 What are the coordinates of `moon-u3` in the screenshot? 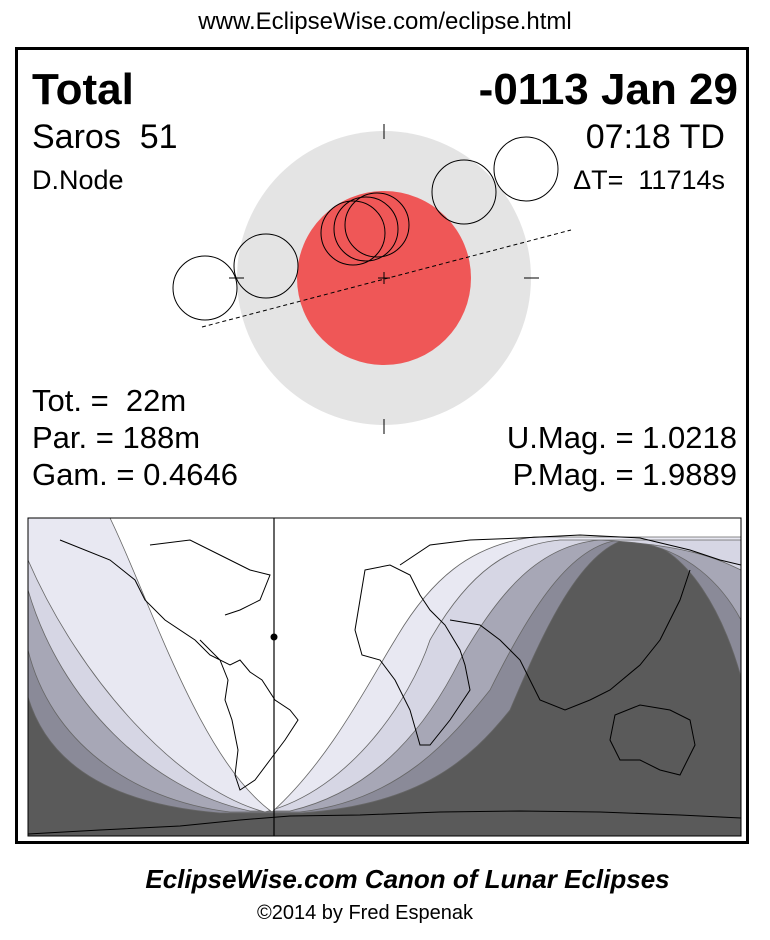 It's located at (377, 225).